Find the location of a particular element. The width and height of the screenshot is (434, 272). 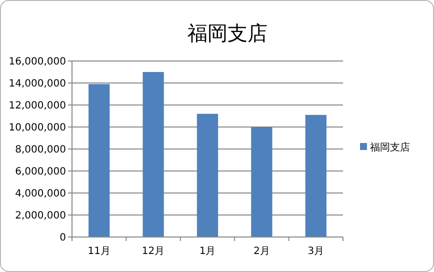

y-tick-label: 14,000,000 is located at coordinates (37, 84).